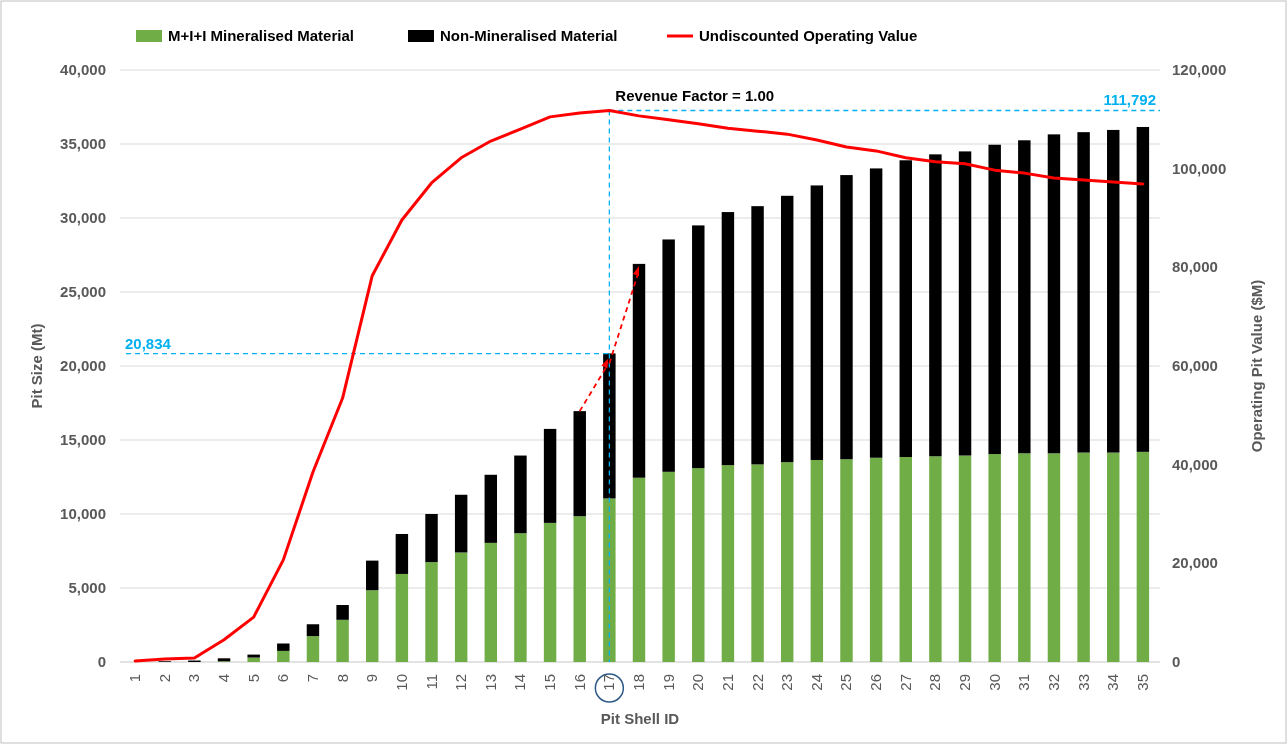  I want to click on x-tick-label: 1, so click(135, 678).